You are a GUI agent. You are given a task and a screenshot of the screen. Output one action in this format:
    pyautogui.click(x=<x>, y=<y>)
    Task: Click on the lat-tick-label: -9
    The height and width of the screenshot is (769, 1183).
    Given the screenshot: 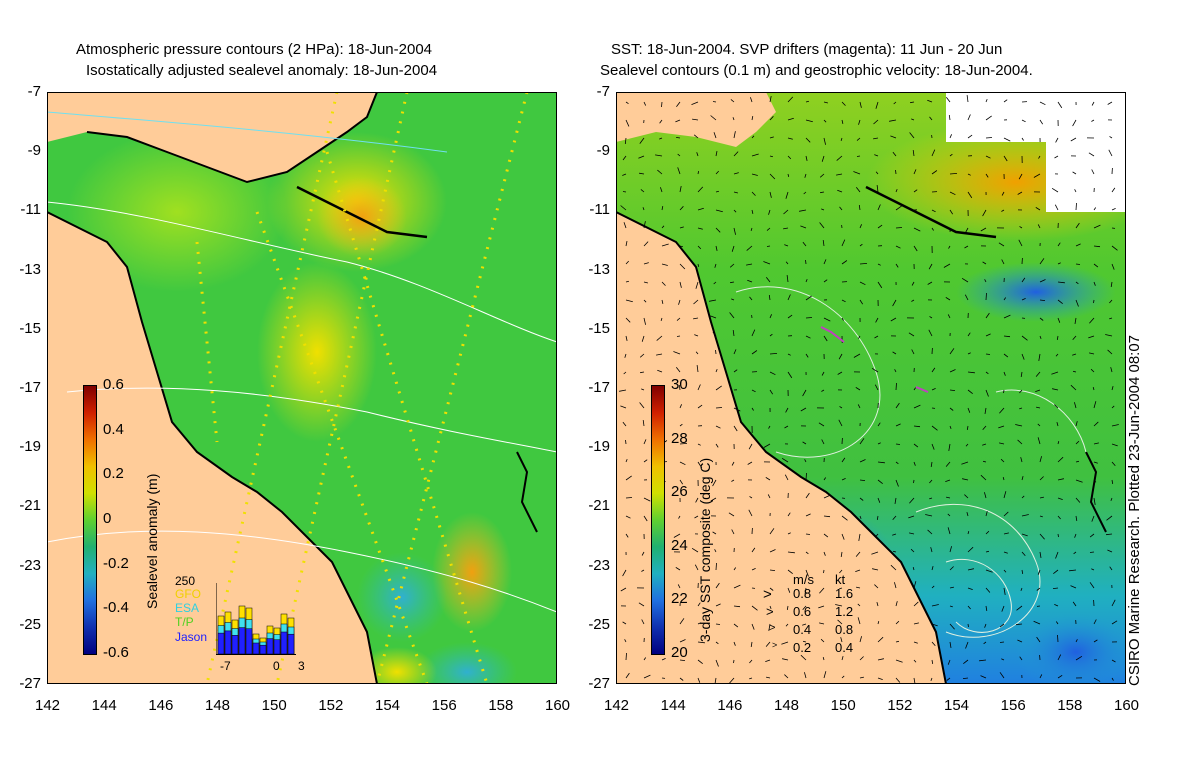 What is the action you would take?
    pyautogui.click(x=34, y=151)
    